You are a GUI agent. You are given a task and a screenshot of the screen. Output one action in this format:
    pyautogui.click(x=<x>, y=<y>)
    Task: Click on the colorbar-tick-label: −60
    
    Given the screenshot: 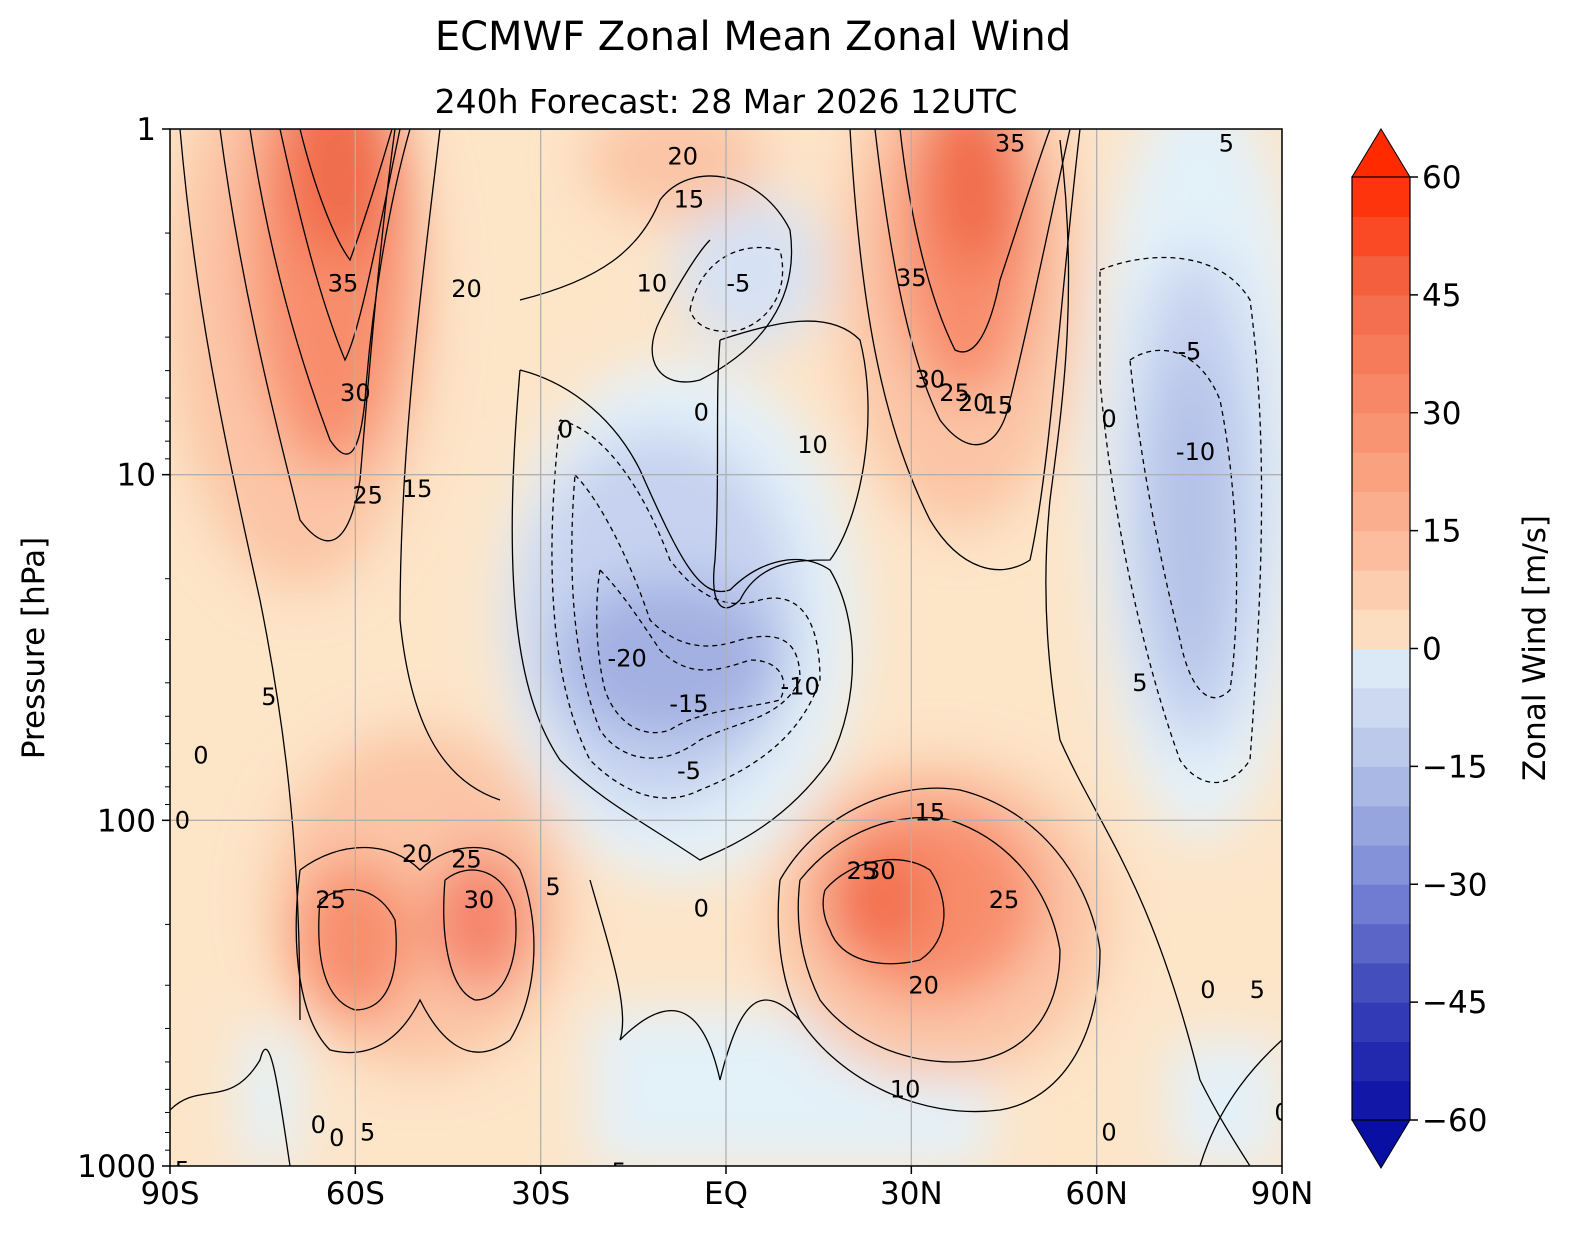 What is the action you would take?
    pyautogui.click(x=1454, y=1121)
    